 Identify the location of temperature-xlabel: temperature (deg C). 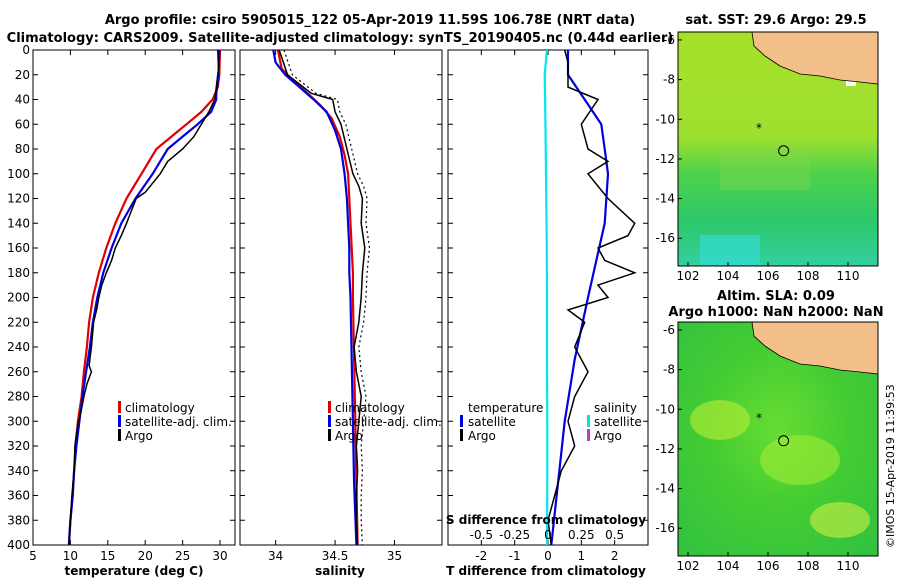
(134, 571).